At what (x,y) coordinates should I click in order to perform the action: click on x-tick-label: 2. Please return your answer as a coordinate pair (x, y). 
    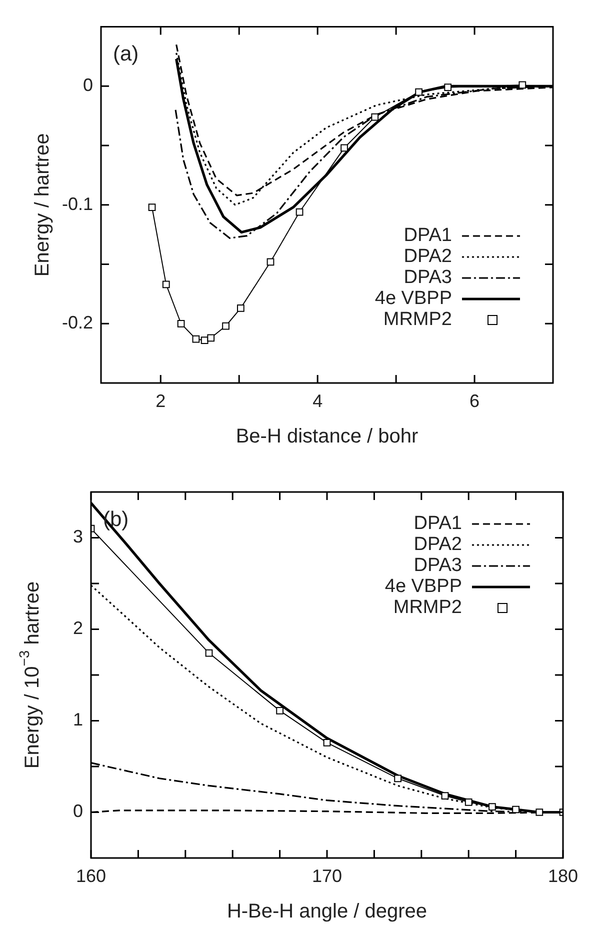
    Looking at the image, I should click on (161, 400).